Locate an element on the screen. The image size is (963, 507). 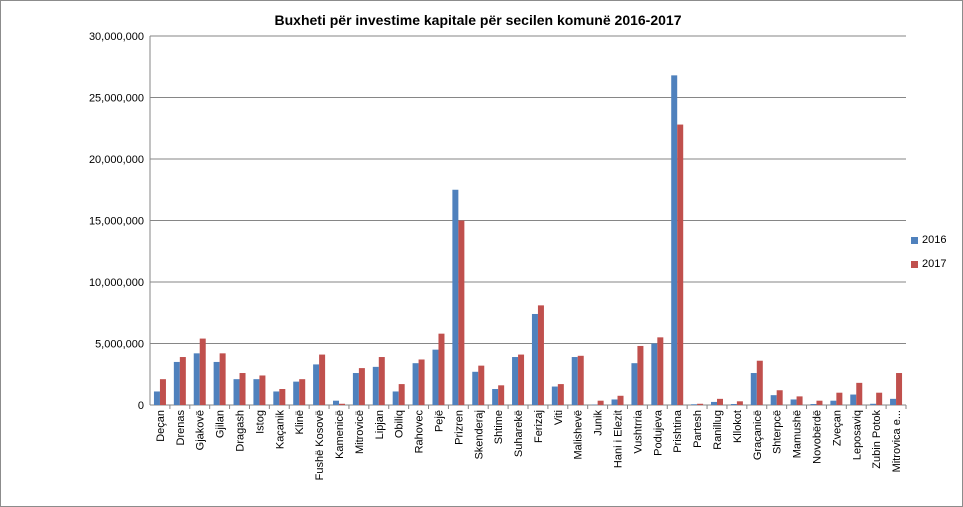
legend-label: 2017 is located at coordinates (934, 264).